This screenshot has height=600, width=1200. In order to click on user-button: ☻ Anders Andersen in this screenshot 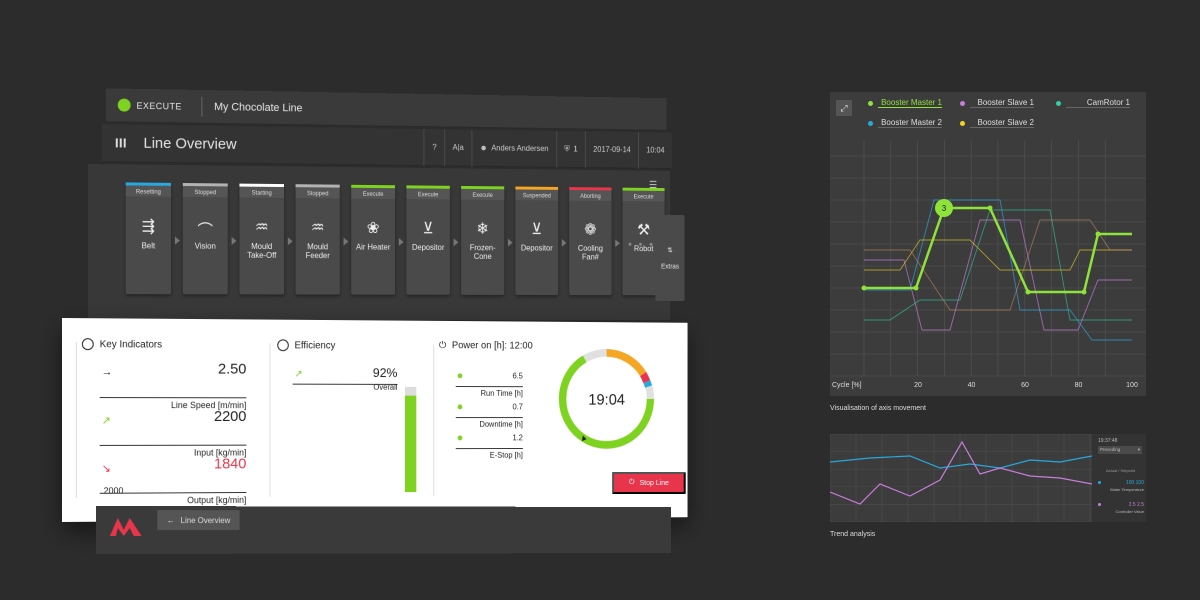, I will do `click(513, 148)`.